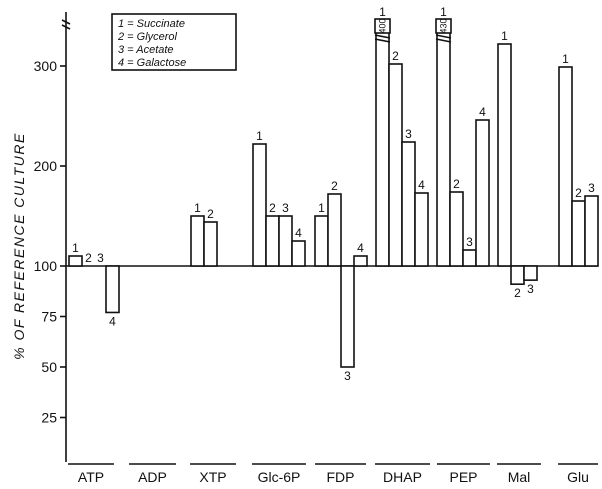 Image resolution: width=602 pixels, height=489 pixels. I want to click on legend-entry: 3 = Acetate, so click(146, 50).